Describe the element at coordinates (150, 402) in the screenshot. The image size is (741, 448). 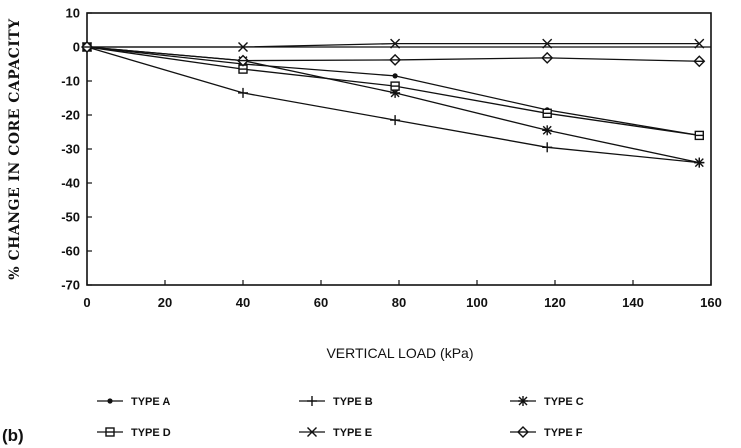
I see `legend-label: TYPE A` at that location.